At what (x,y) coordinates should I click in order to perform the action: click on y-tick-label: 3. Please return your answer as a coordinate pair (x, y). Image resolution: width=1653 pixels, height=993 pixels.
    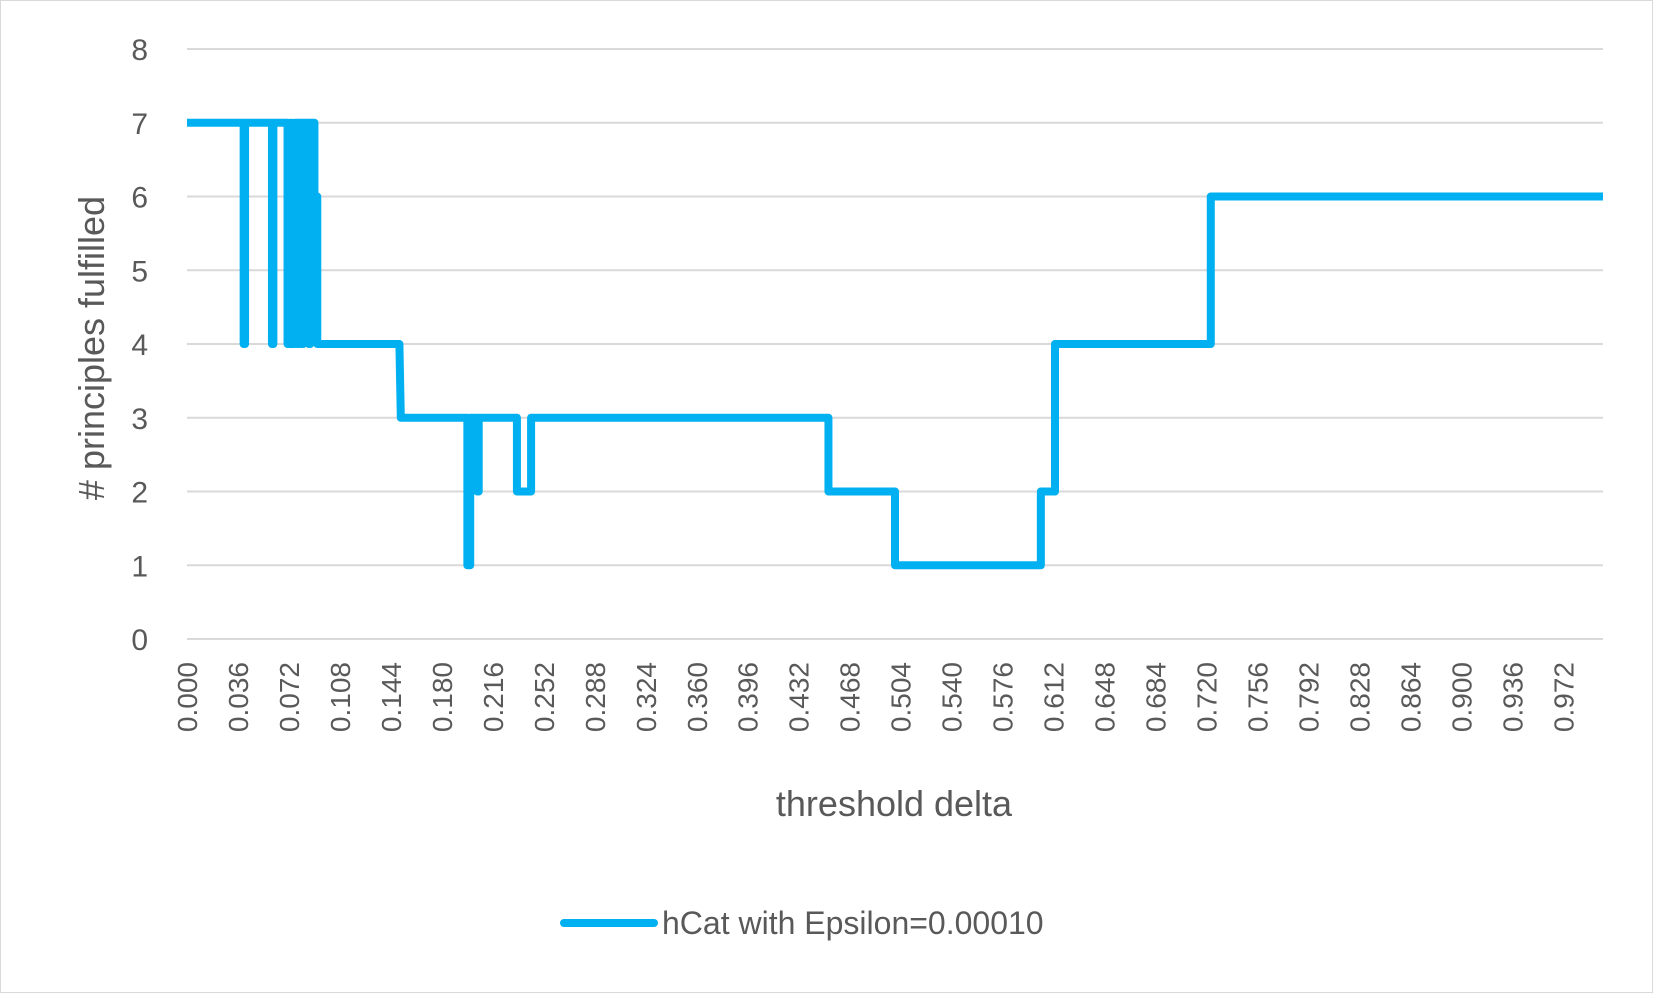
    Looking at the image, I should click on (139, 419).